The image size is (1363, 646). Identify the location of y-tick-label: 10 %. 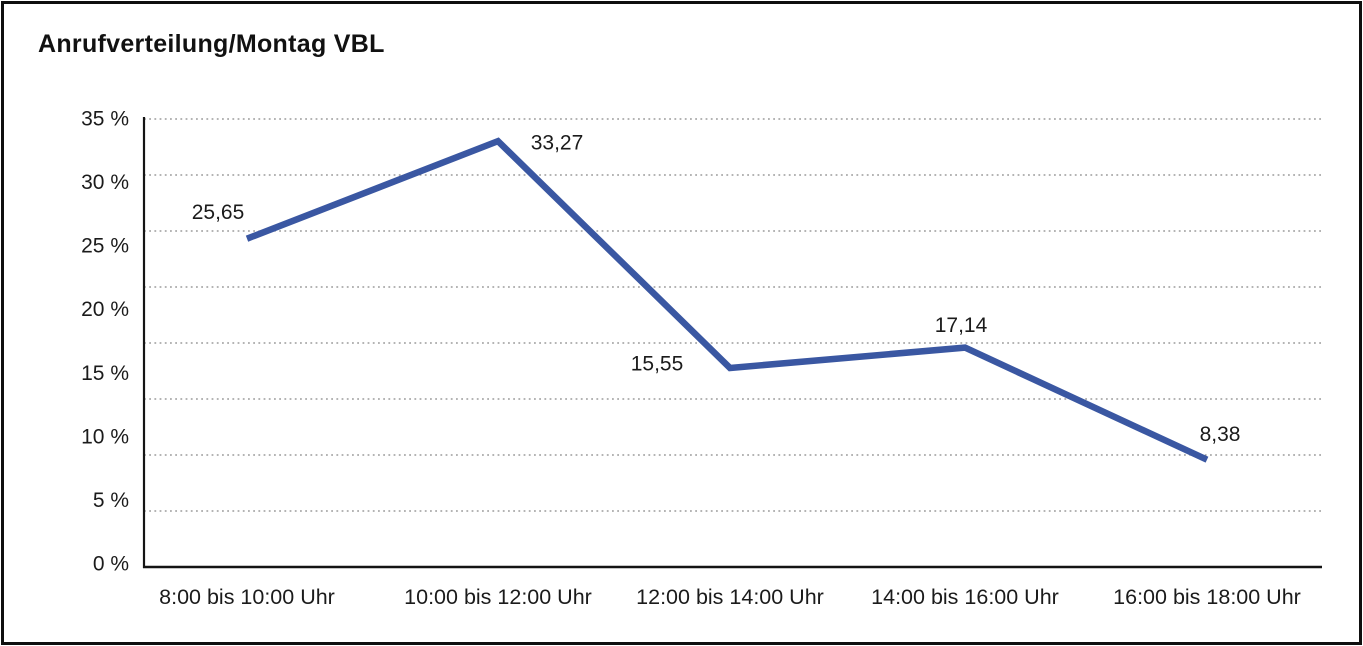
(105, 436).